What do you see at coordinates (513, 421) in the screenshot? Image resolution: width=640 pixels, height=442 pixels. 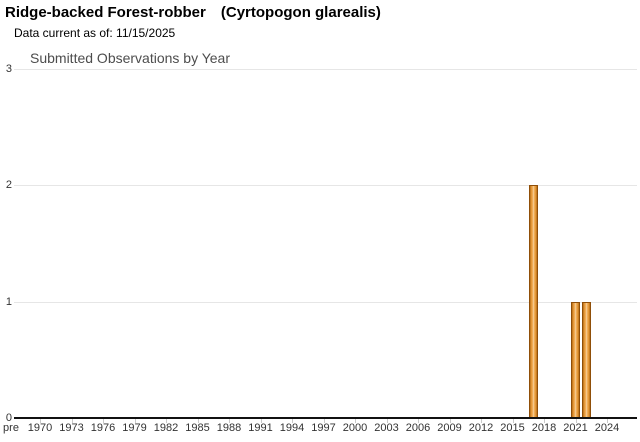 I see `x-tick-2015` at bounding box center [513, 421].